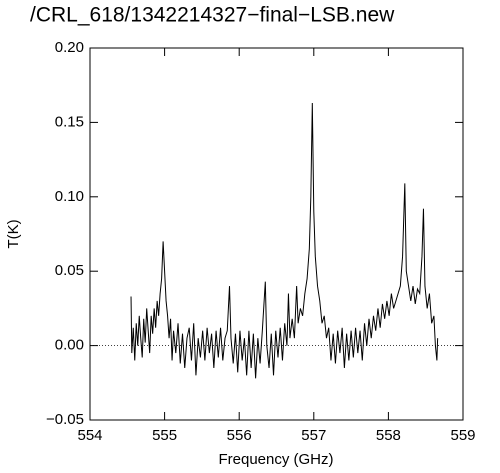 This screenshot has height=473, width=500. I want to click on chart-title: /CRL_618/1342214327−final−LSB.new, so click(212, 15).